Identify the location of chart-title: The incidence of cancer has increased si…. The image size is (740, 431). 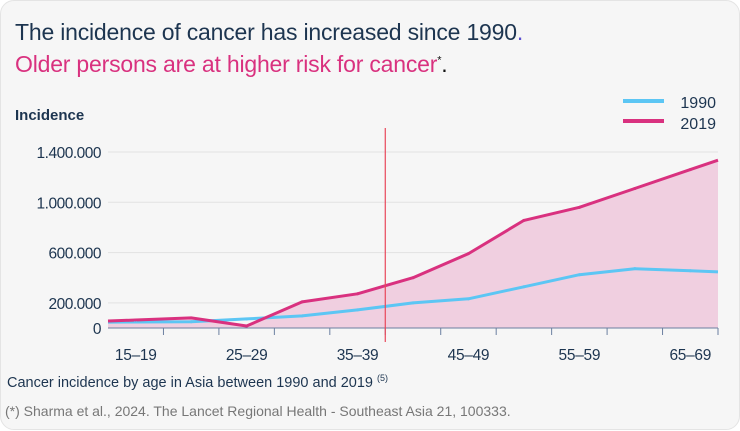
(269, 32).